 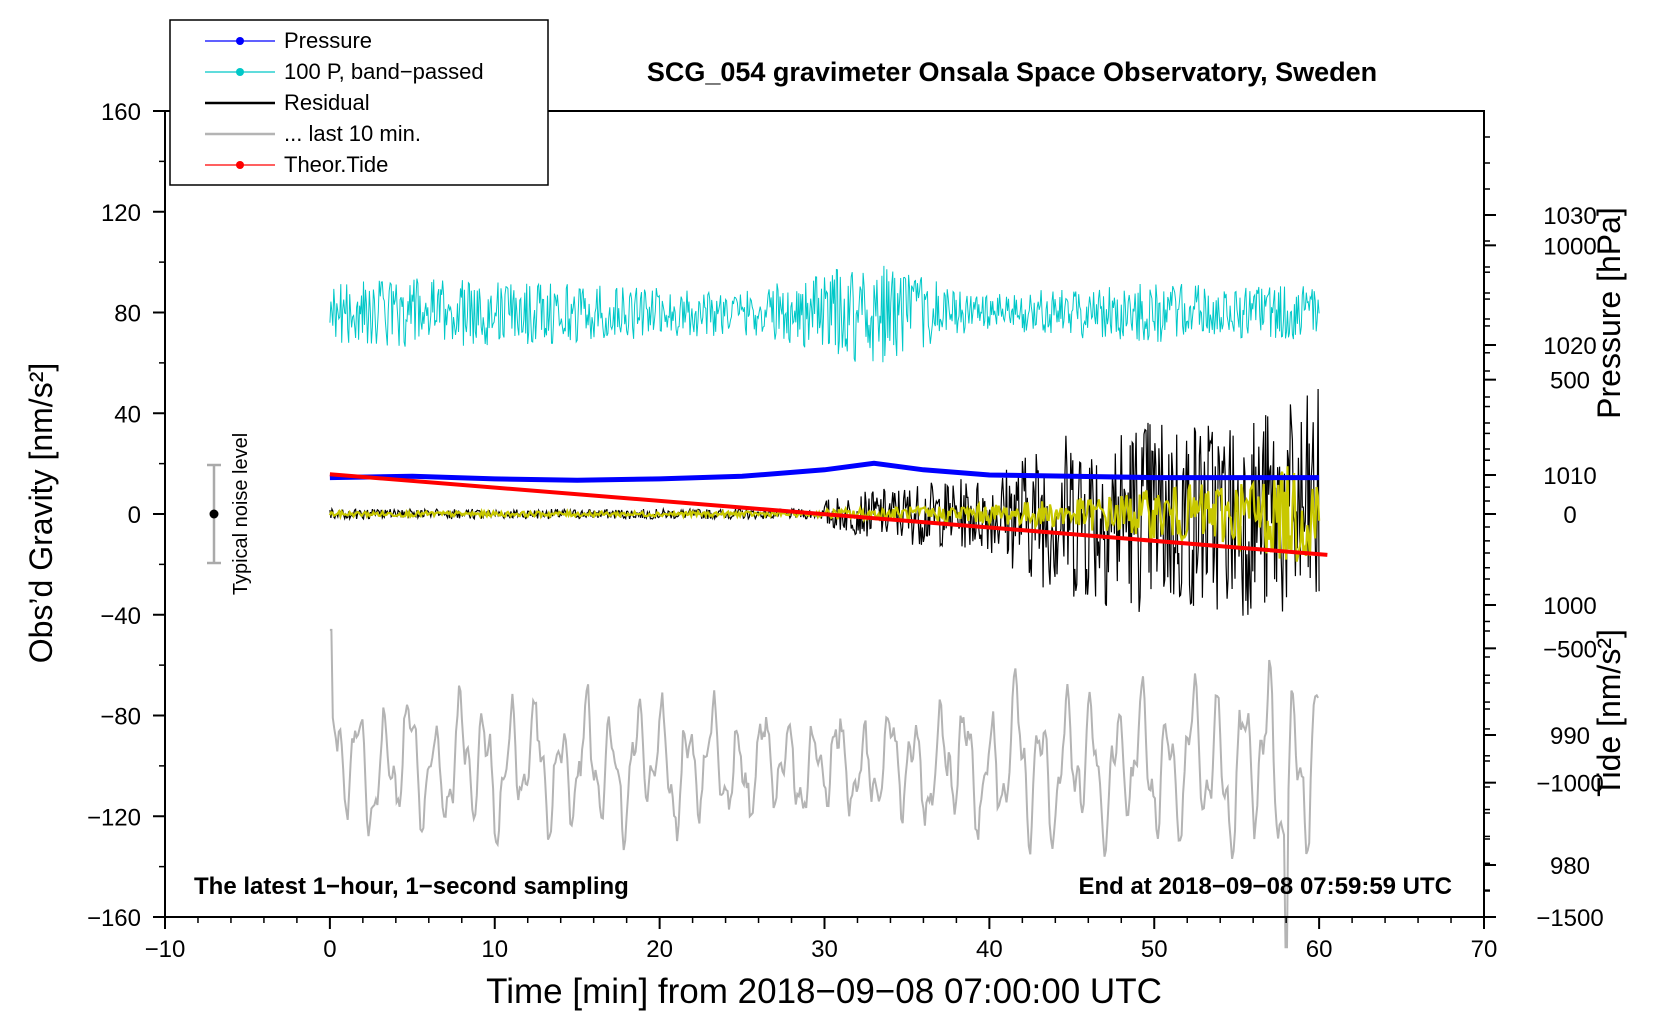 I want to click on annotation-end-time: End at 2018−09−08 07:59:59 UTC, so click(x=1265, y=886).